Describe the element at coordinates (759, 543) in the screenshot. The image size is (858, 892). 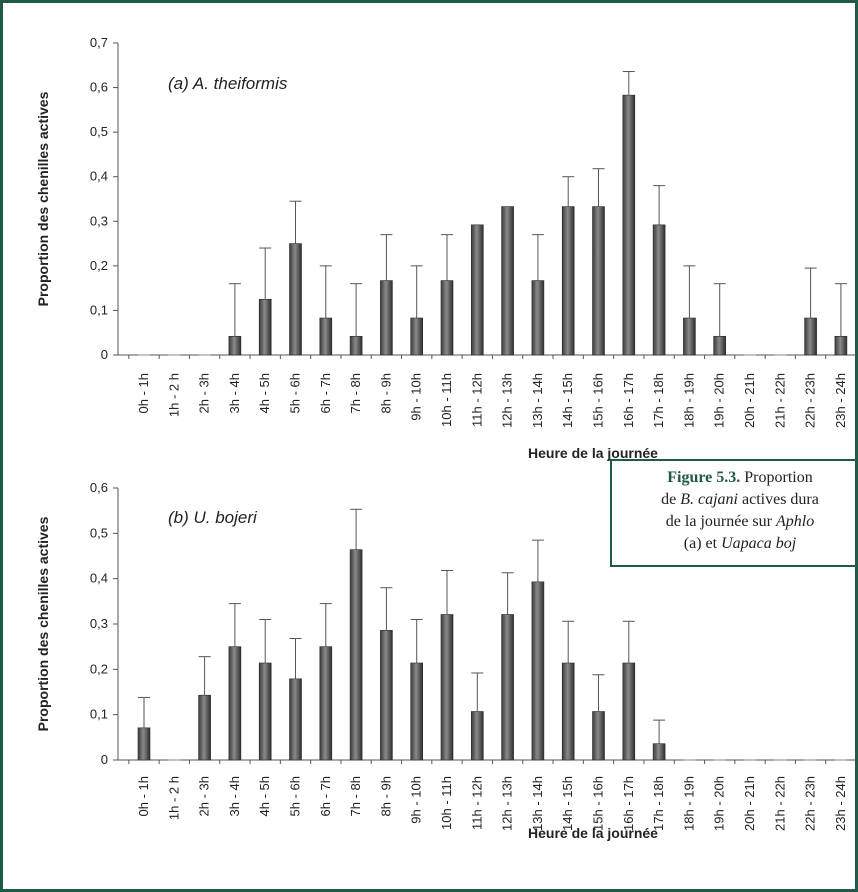
I see `caption-line4-species: Uapaca boj` at that location.